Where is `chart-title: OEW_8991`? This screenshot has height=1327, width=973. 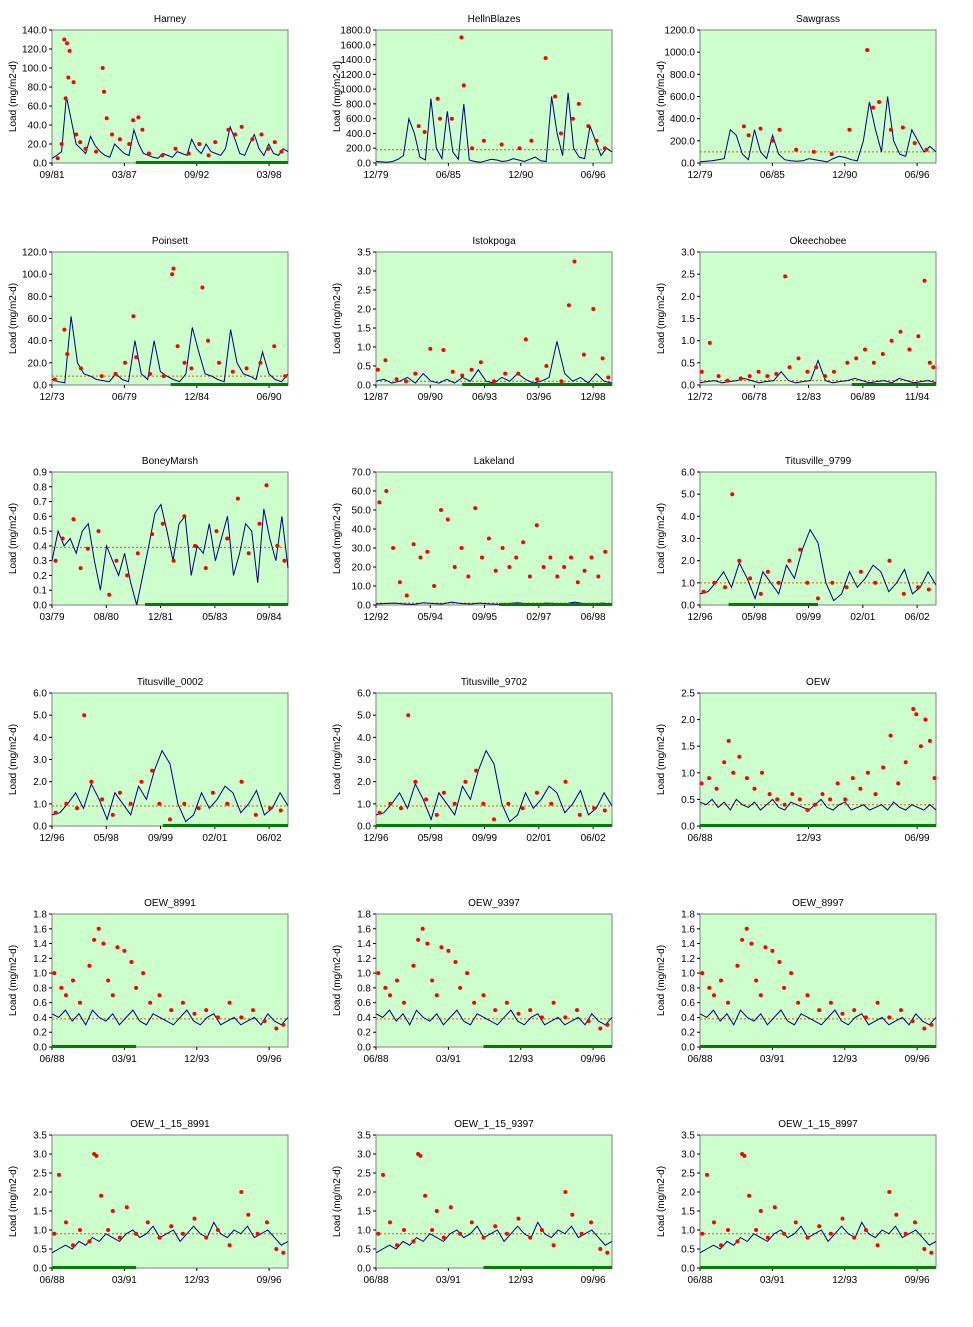
chart-title: OEW_8991 is located at coordinates (170, 903).